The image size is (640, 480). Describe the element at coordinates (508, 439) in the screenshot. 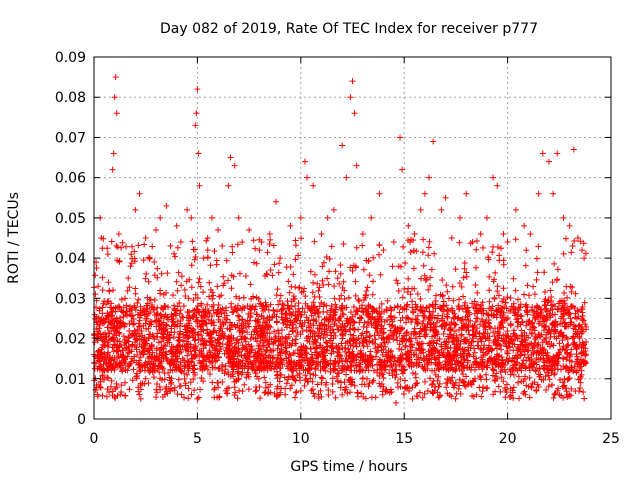

I see `x-tick-label: 20` at that location.